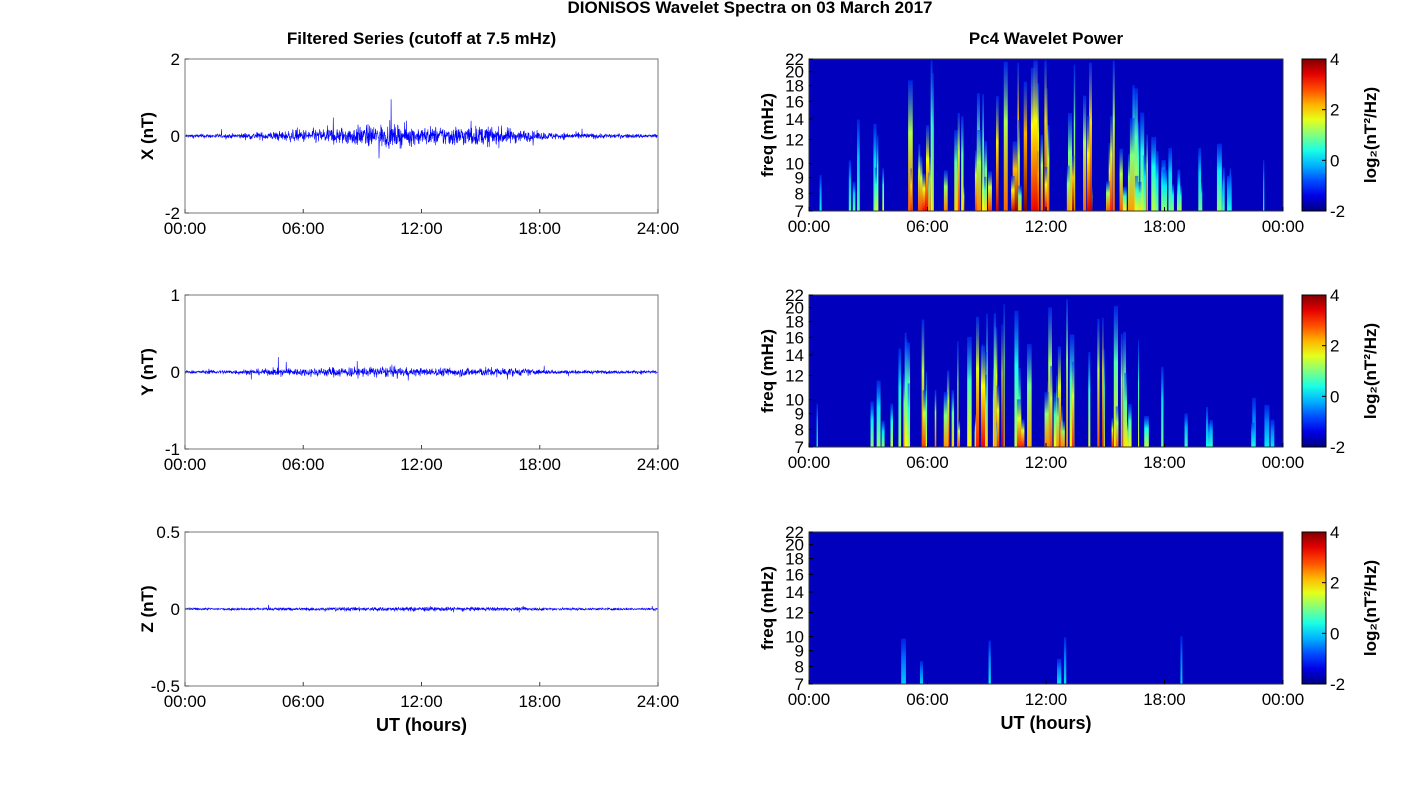 The image size is (1418, 788). I want to click on series-line, so click(421, 608).